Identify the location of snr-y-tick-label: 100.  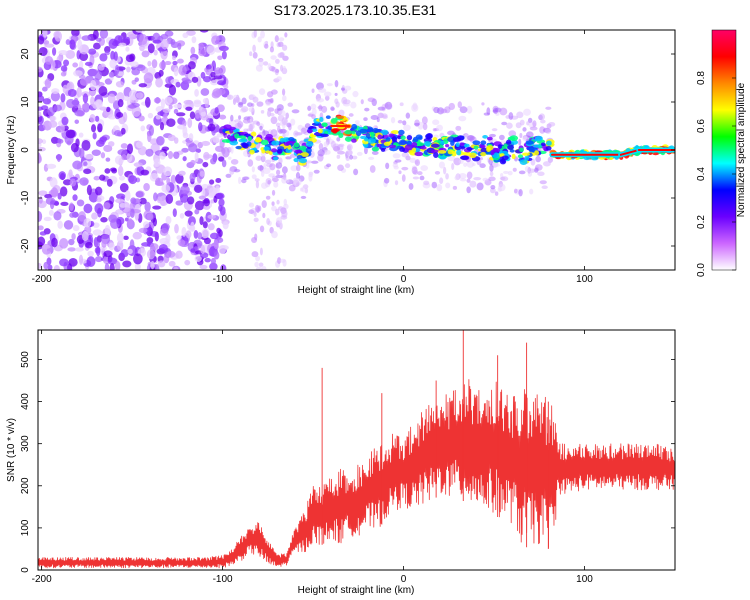
(25, 527).